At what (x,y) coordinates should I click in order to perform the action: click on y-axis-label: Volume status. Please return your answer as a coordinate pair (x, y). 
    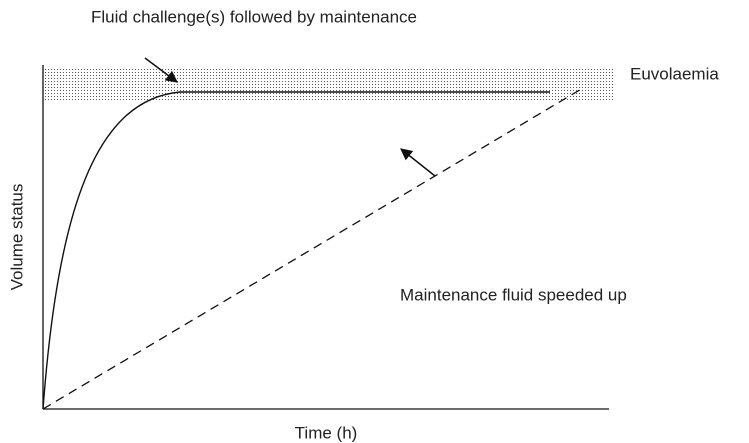
    Looking at the image, I should click on (16, 237).